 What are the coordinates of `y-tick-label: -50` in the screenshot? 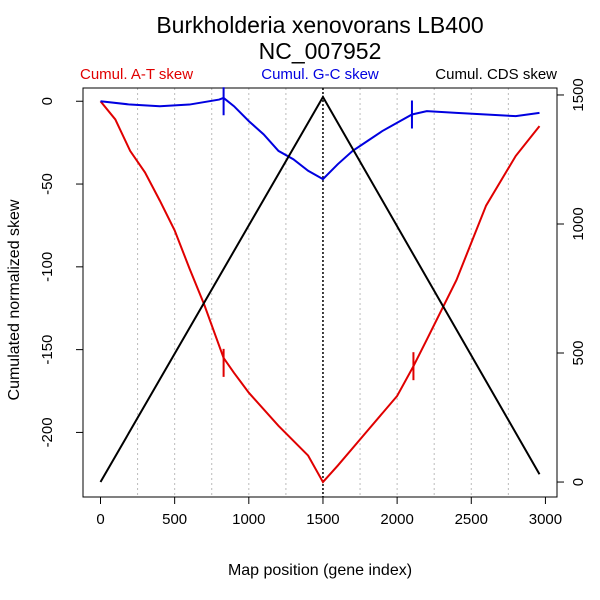 It's located at (47, 184).